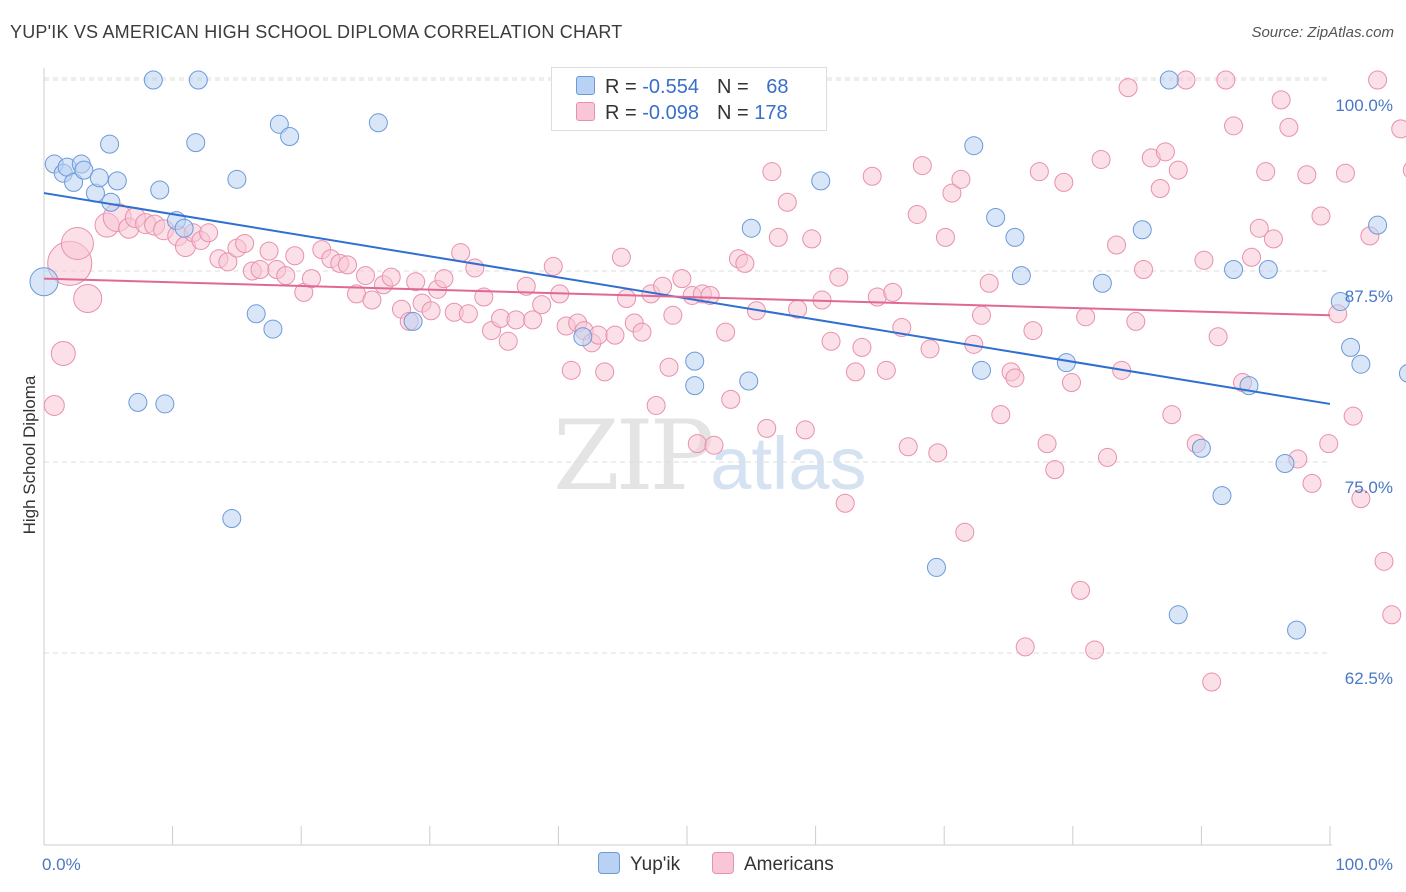  Describe the element at coordinates (655, 864) in the screenshot. I see `yupik-legend-label: Yup'ik` at that location.